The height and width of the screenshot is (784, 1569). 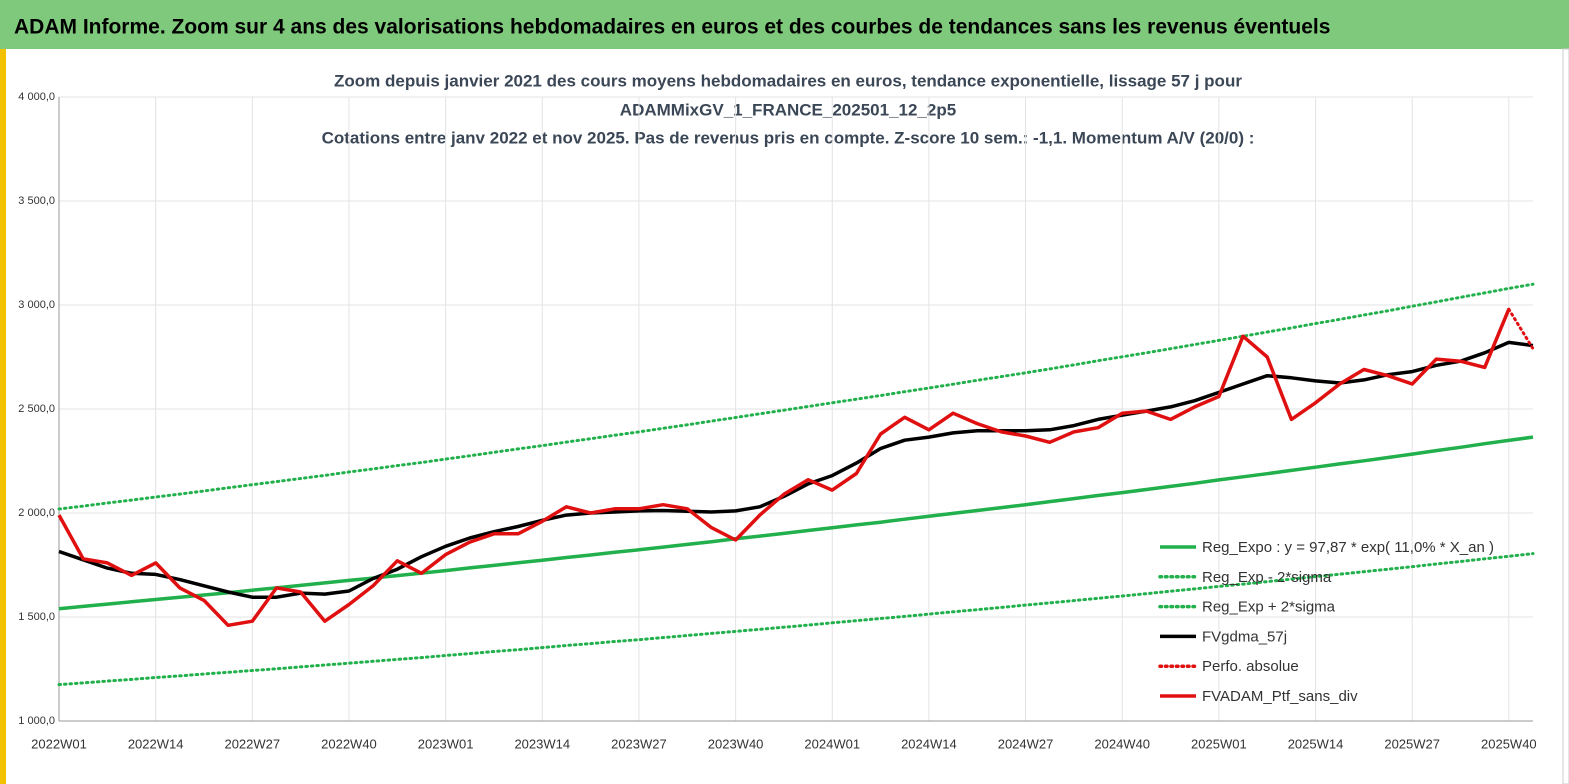 What do you see at coordinates (929, 743) in the screenshot?
I see `x-tick-label: 2024W14` at bounding box center [929, 743].